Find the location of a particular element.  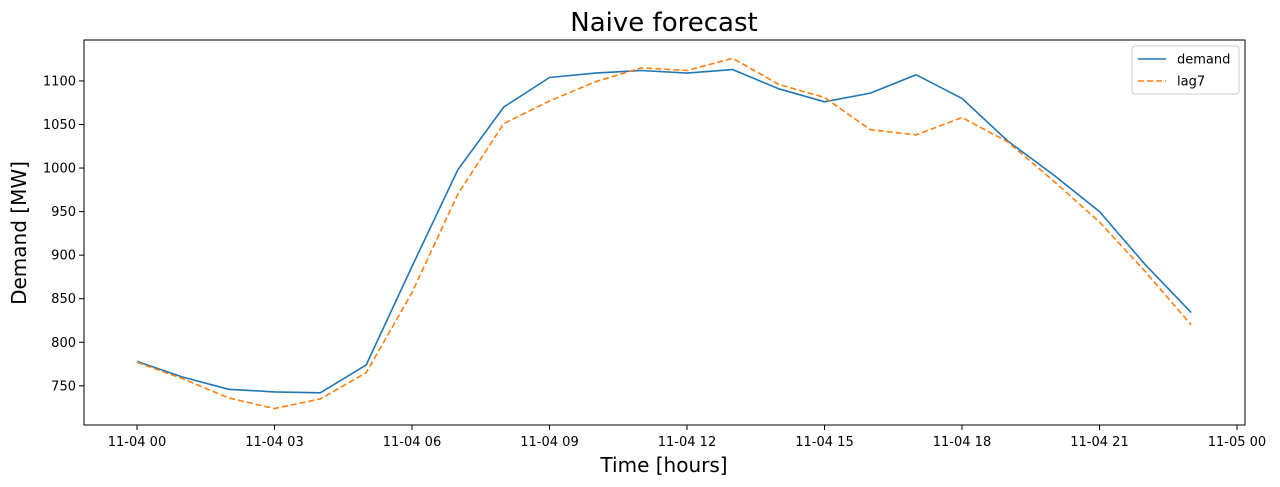

y-axis-label: Demand [MW] is located at coordinates (19, 233).